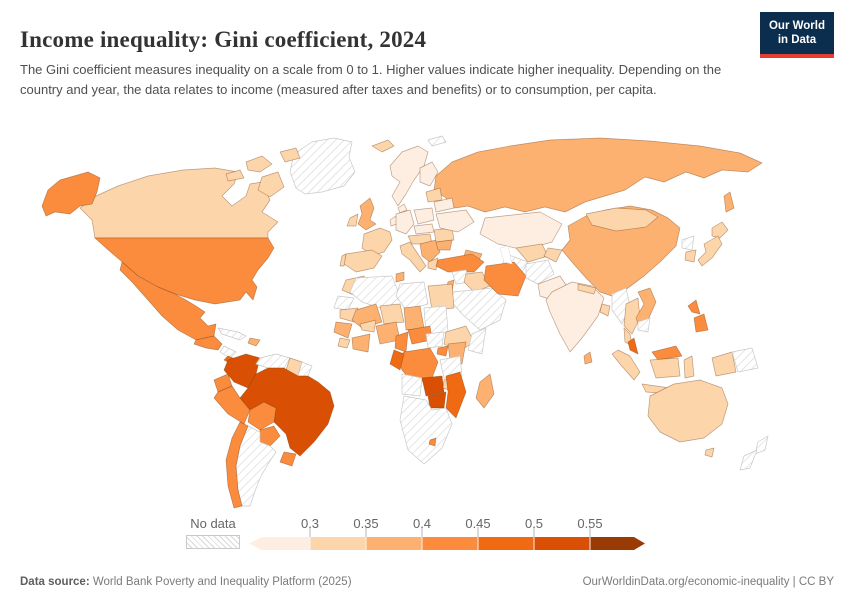 Image resolution: width=850 pixels, height=600 pixels. Describe the element at coordinates (262, 416) in the screenshot. I see `country-bolivia` at that location.